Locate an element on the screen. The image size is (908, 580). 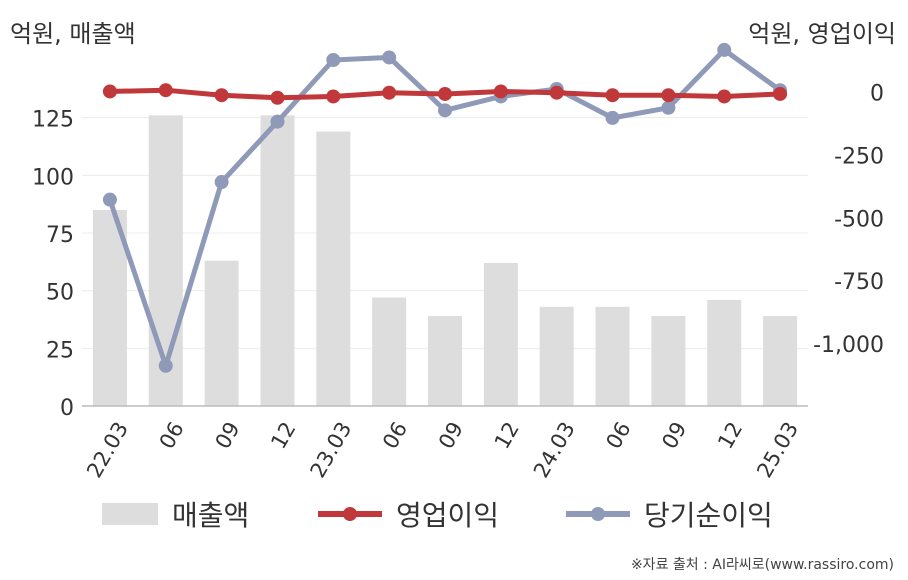
legend-swatch-red-line is located at coordinates (350, 514).